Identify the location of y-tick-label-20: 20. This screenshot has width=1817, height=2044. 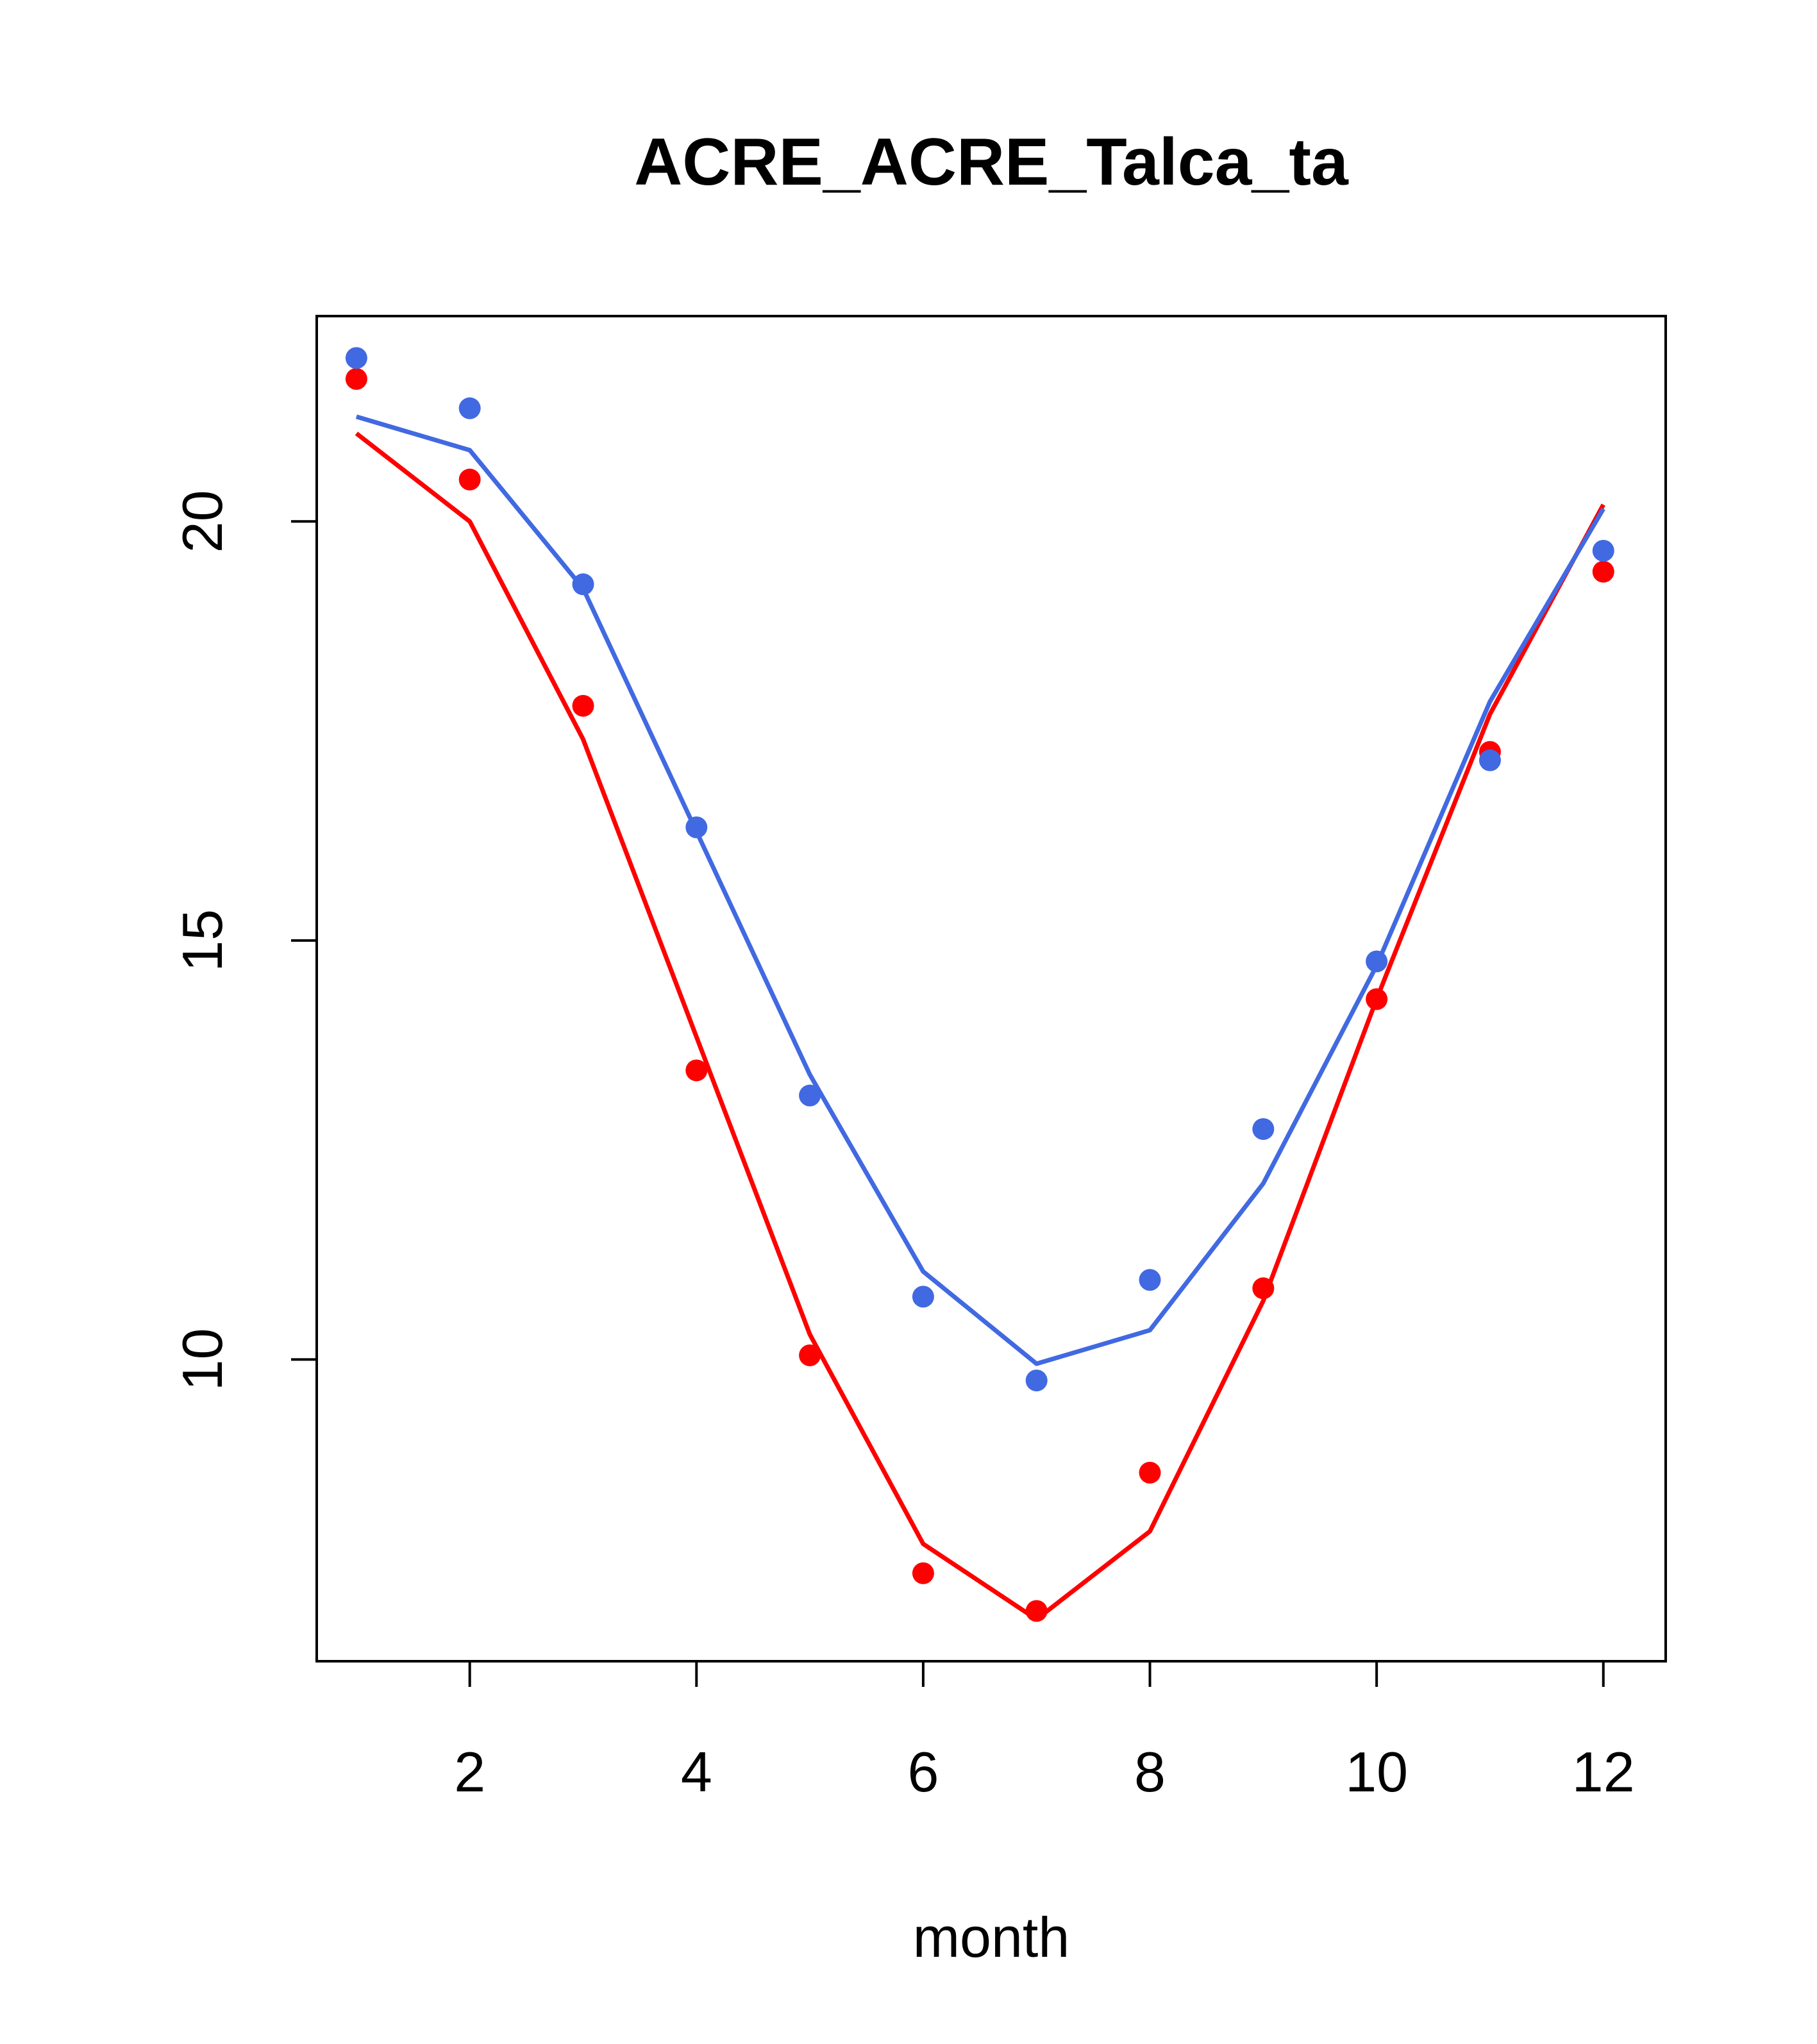
(202, 521).